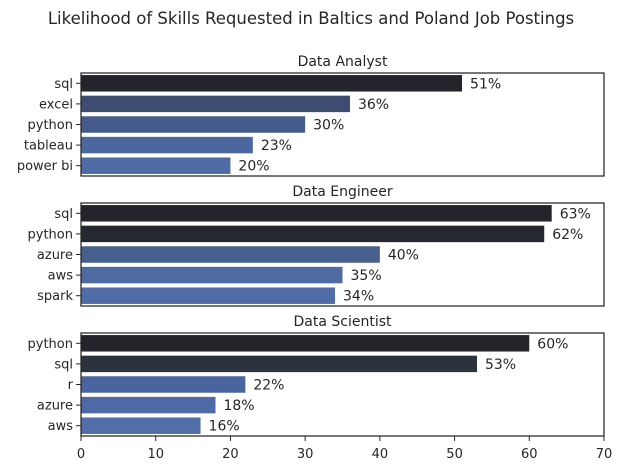 This screenshot has width=623, height=472. I want to click on value-label: 34%, so click(358, 297).